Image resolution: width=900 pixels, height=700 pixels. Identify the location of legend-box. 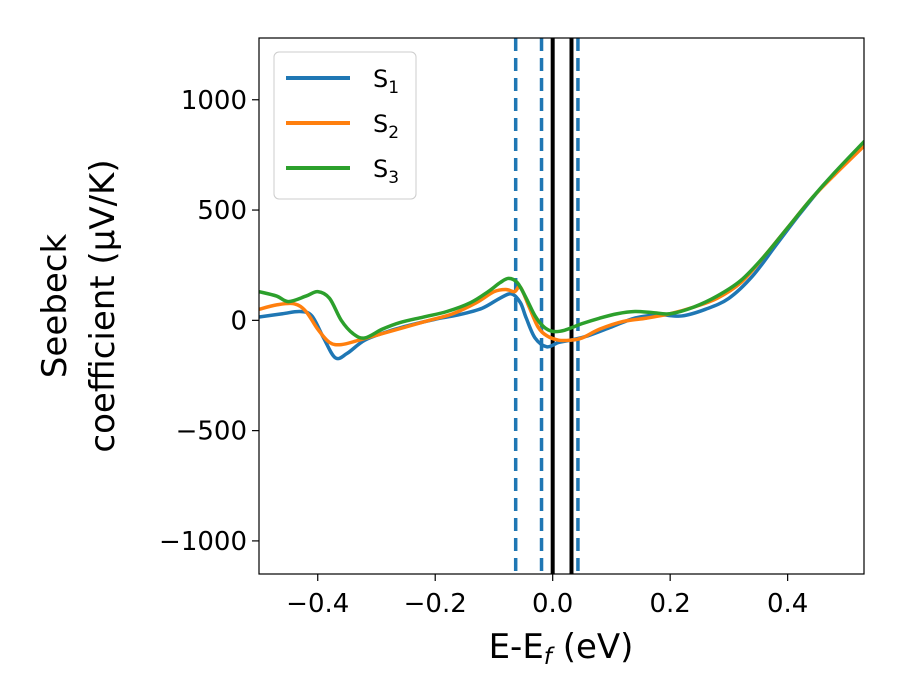
(345, 125).